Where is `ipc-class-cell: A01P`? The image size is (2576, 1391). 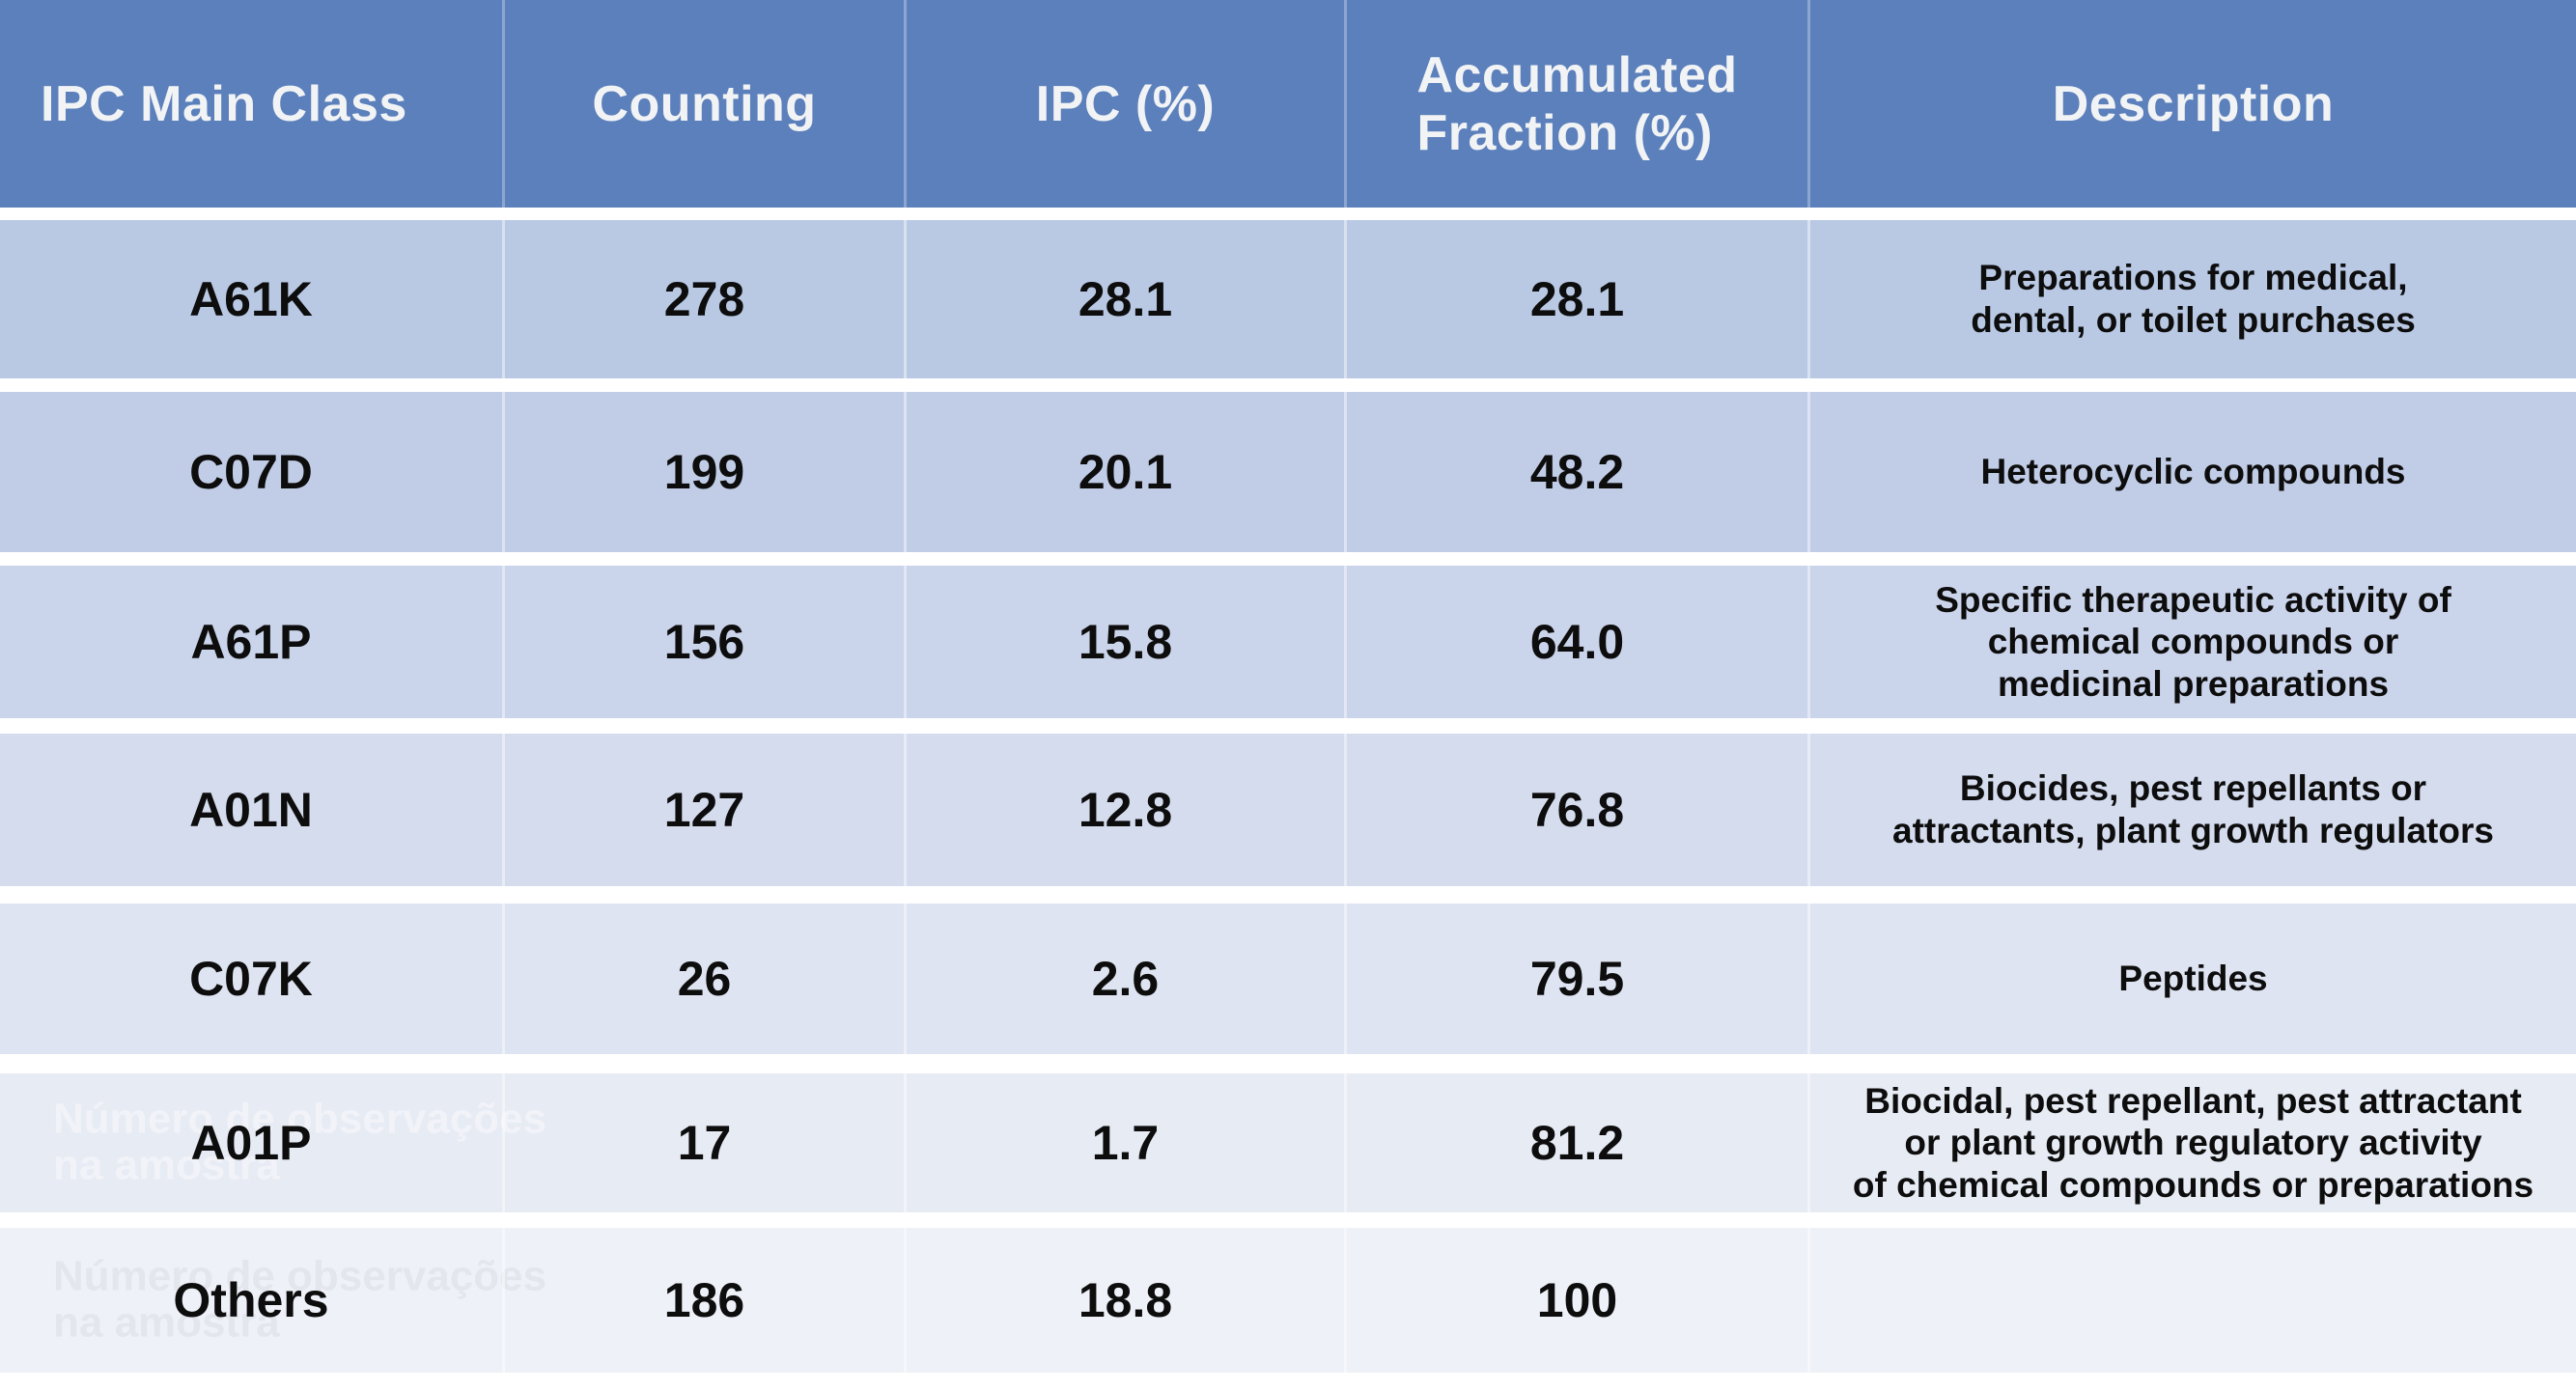
ipc-class-cell: A01P is located at coordinates (251, 1142).